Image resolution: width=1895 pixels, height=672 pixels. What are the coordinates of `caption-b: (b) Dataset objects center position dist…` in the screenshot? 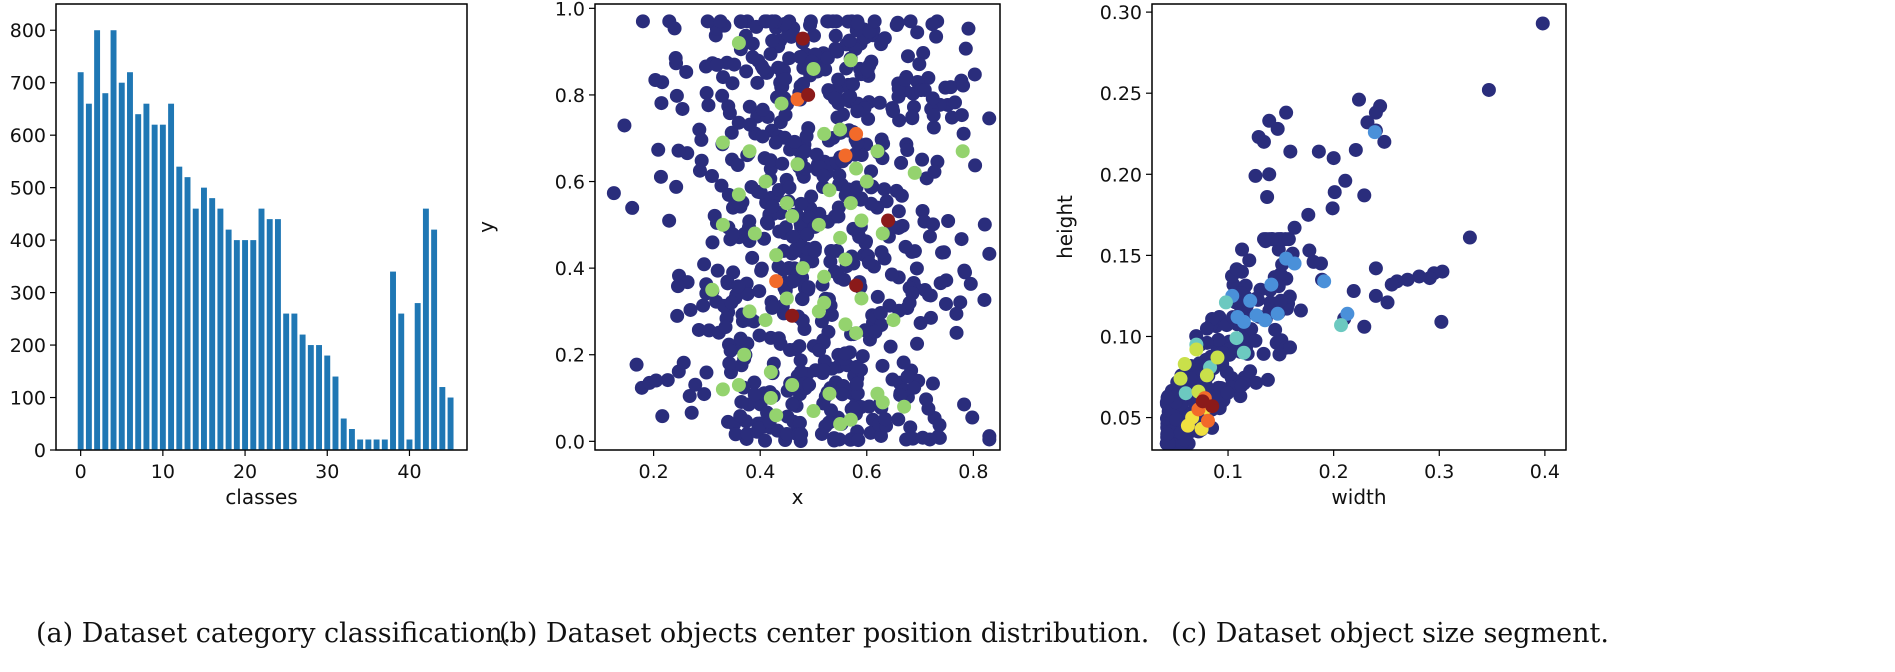 It's located at (824, 633).